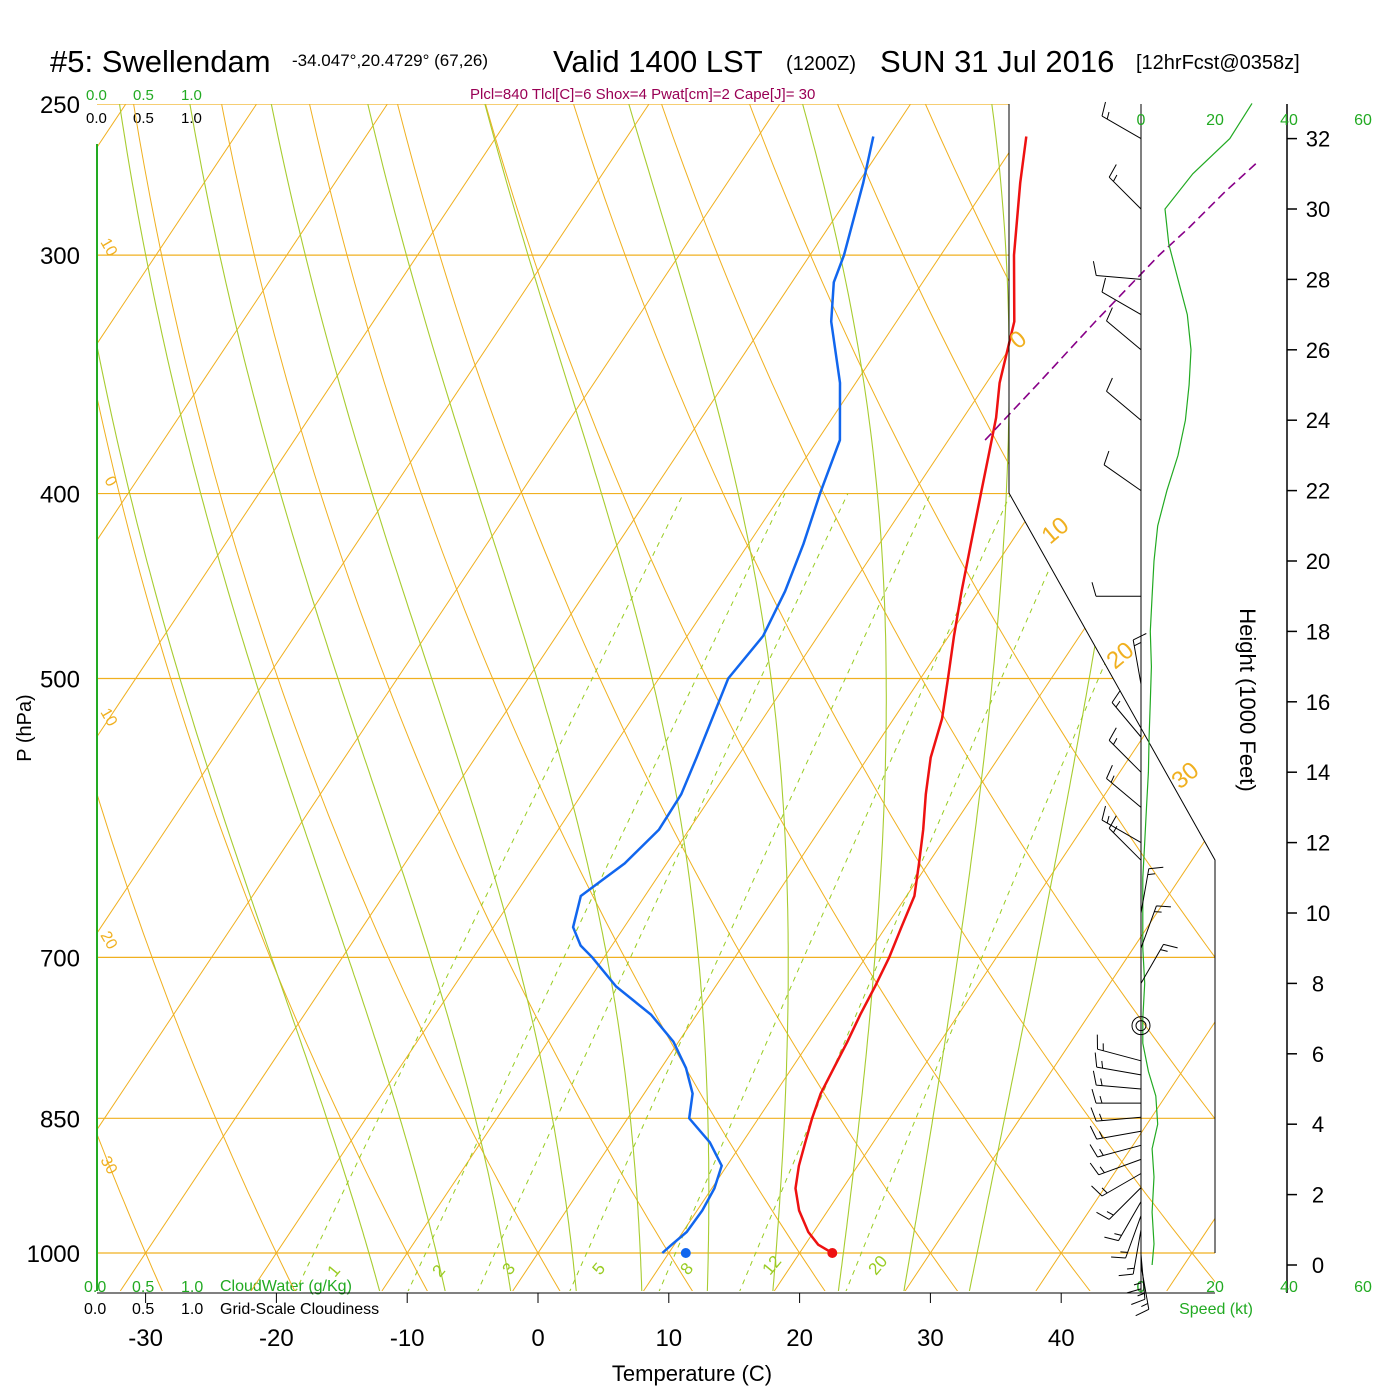 This screenshot has height=1400, width=1400. I want to click on cloudiness-label: Grid-Scale Cloudiness, so click(299, 1309).